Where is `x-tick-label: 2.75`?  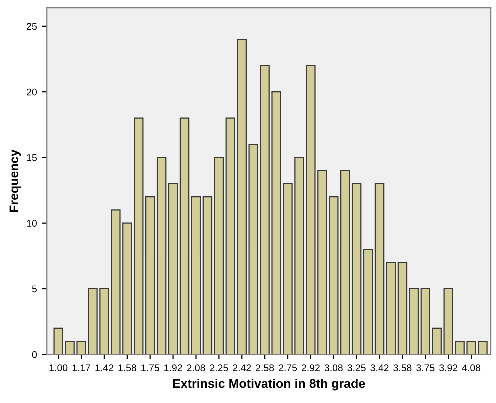 x-tick-label: 2.75 is located at coordinates (288, 368).